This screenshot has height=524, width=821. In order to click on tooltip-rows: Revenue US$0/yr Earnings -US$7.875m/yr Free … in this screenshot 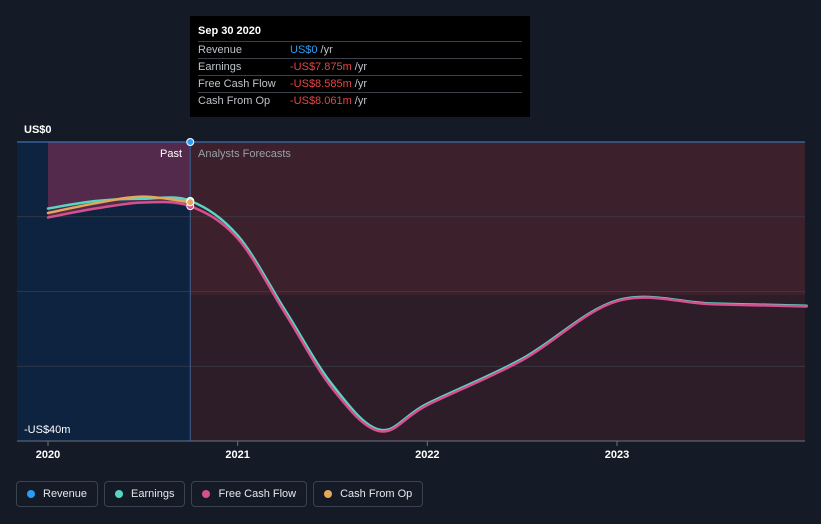, I will do `click(360, 75)`.